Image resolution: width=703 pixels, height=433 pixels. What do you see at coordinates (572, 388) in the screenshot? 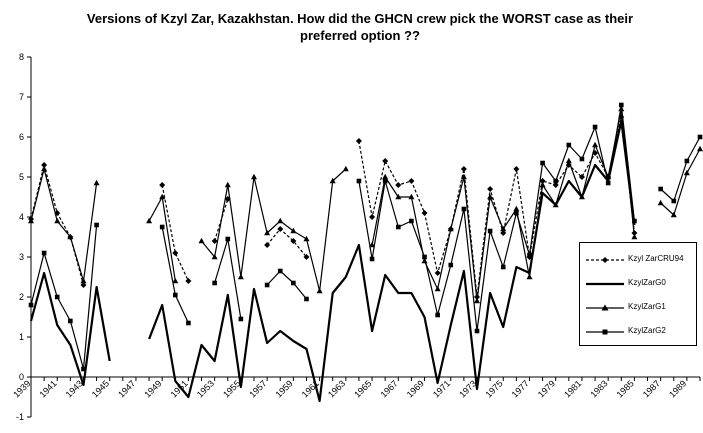
I see `x-tick-label: 1981` at bounding box center [572, 388].